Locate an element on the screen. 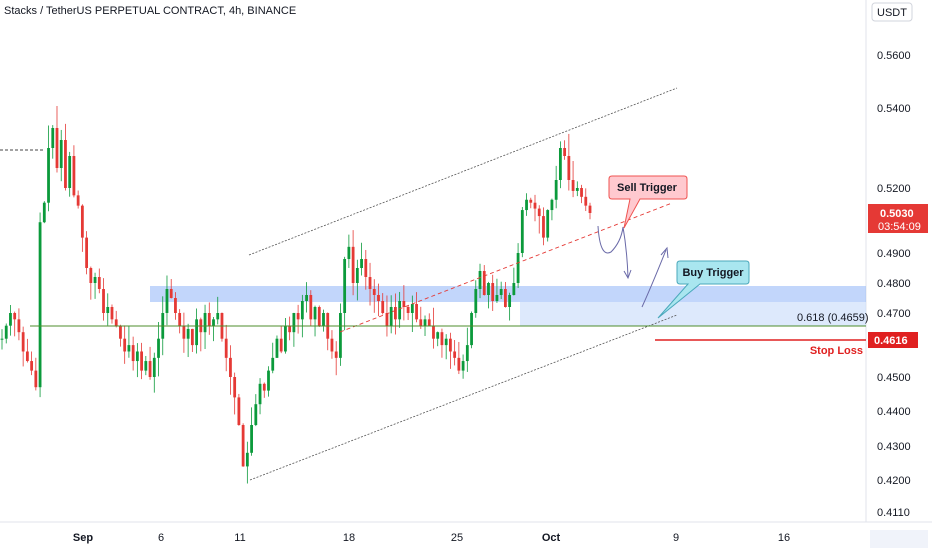 Image resolution: width=932 pixels, height=550 pixels. sell-trigger-label: Sell Trigger is located at coordinates (647, 188).